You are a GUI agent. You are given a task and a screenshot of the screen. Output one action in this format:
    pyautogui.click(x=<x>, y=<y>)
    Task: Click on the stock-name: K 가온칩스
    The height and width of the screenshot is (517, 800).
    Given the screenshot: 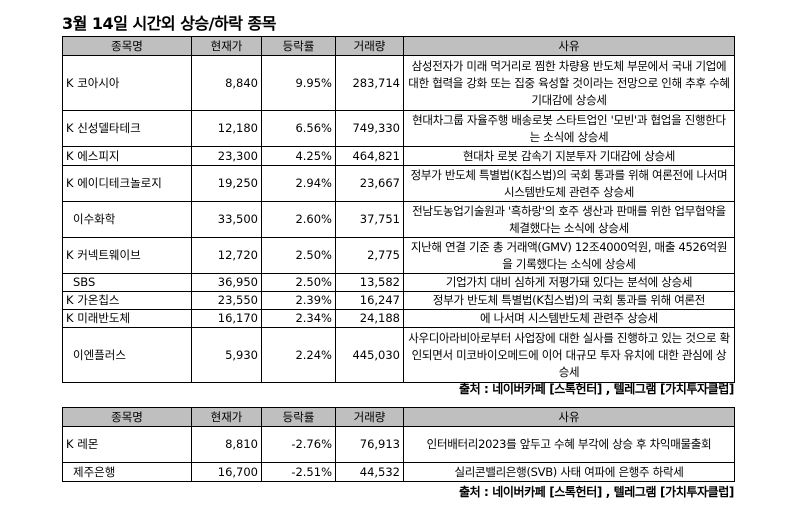 What is the action you would take?
    pyautogui.click(x=127, y=300)
    